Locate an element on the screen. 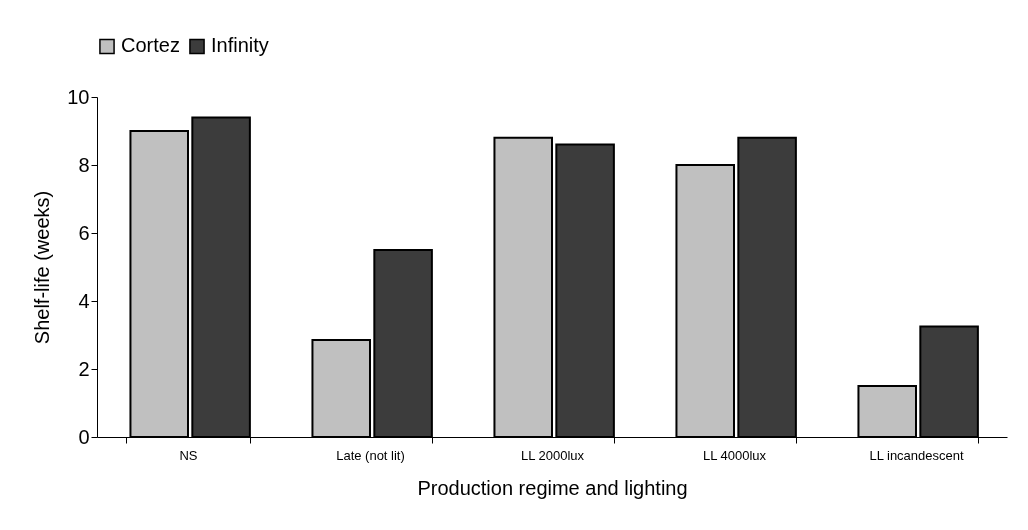 The width and height of the screenshot is (1028, 530). legend-label: Infinity is located at coordinates (240, 45).